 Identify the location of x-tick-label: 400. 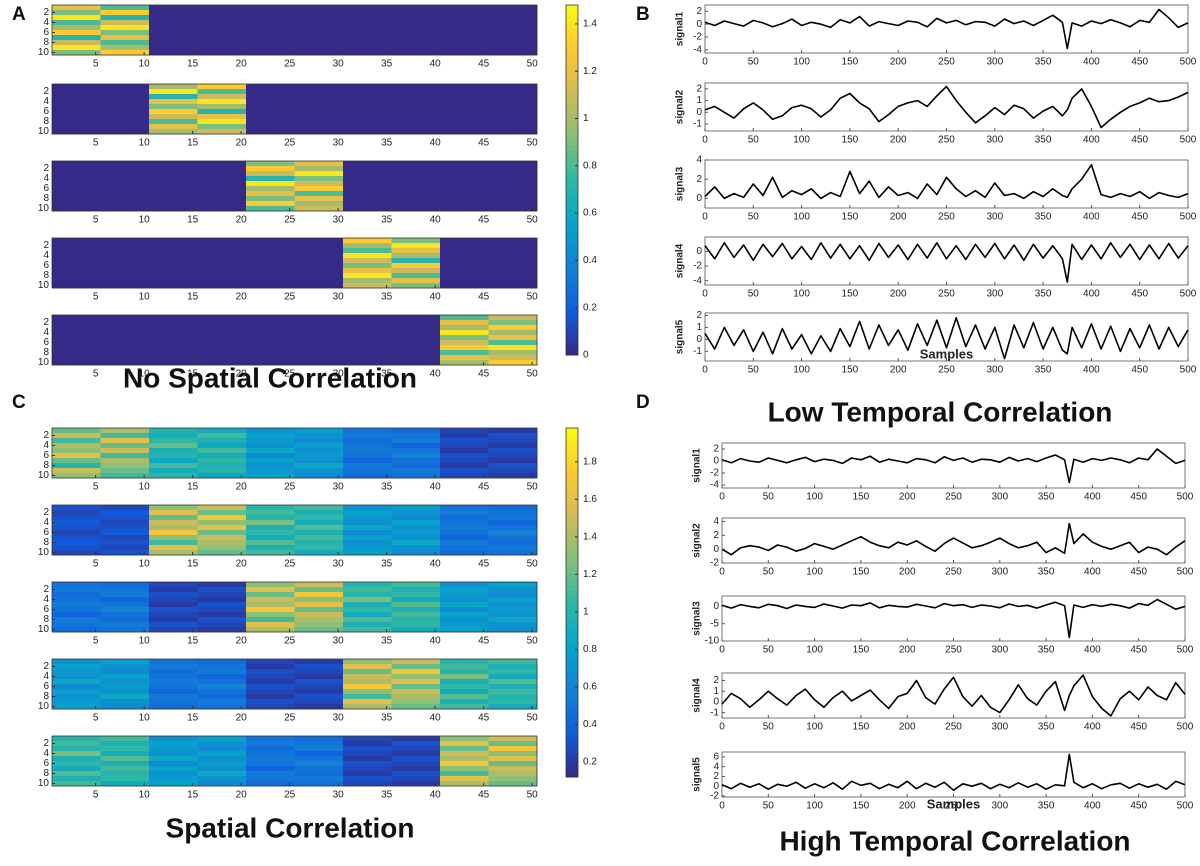
(1092, 497).